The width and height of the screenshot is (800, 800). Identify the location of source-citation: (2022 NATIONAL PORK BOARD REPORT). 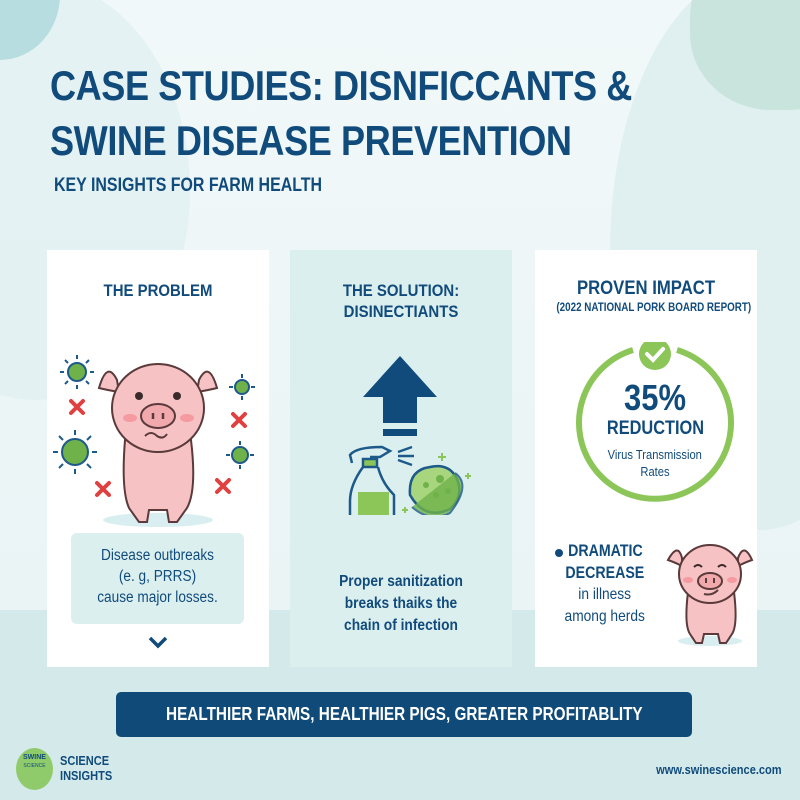
(654, 307).